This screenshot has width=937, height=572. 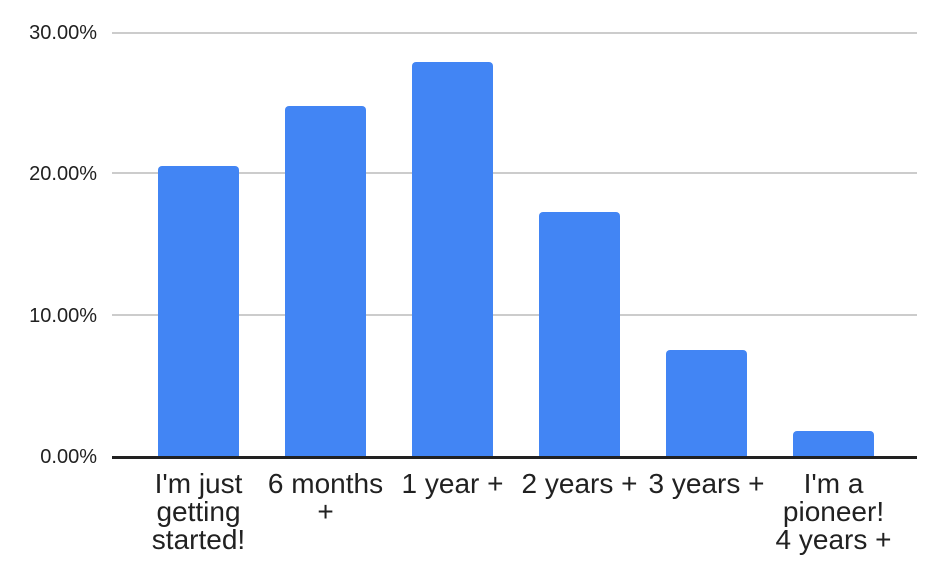 What do you see at coordinates (579, 483) in the screenshot?
I see `x-axis-label-line: 2 years +` at bounding box center [579, 483].